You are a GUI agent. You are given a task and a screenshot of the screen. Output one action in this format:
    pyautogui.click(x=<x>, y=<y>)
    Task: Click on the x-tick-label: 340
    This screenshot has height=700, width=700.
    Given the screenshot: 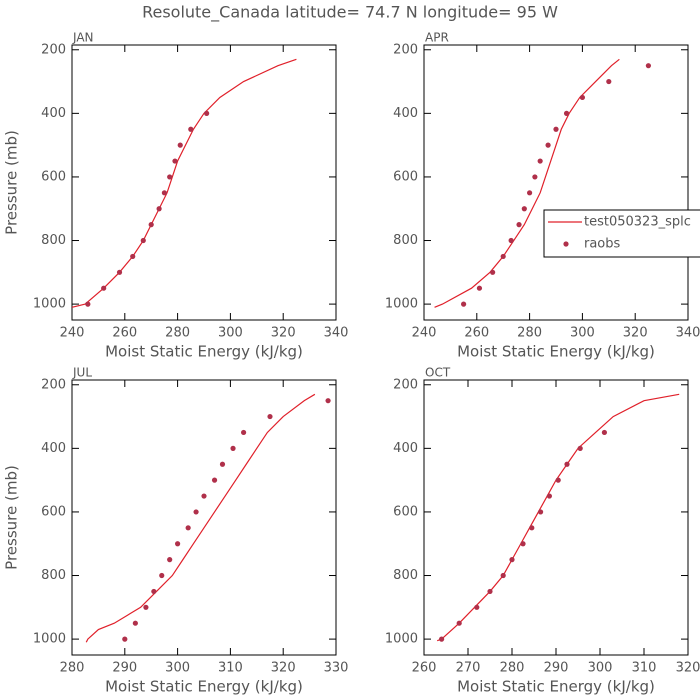 What is the action you would take?
    pyautogui.click(x=336, y=333)
    